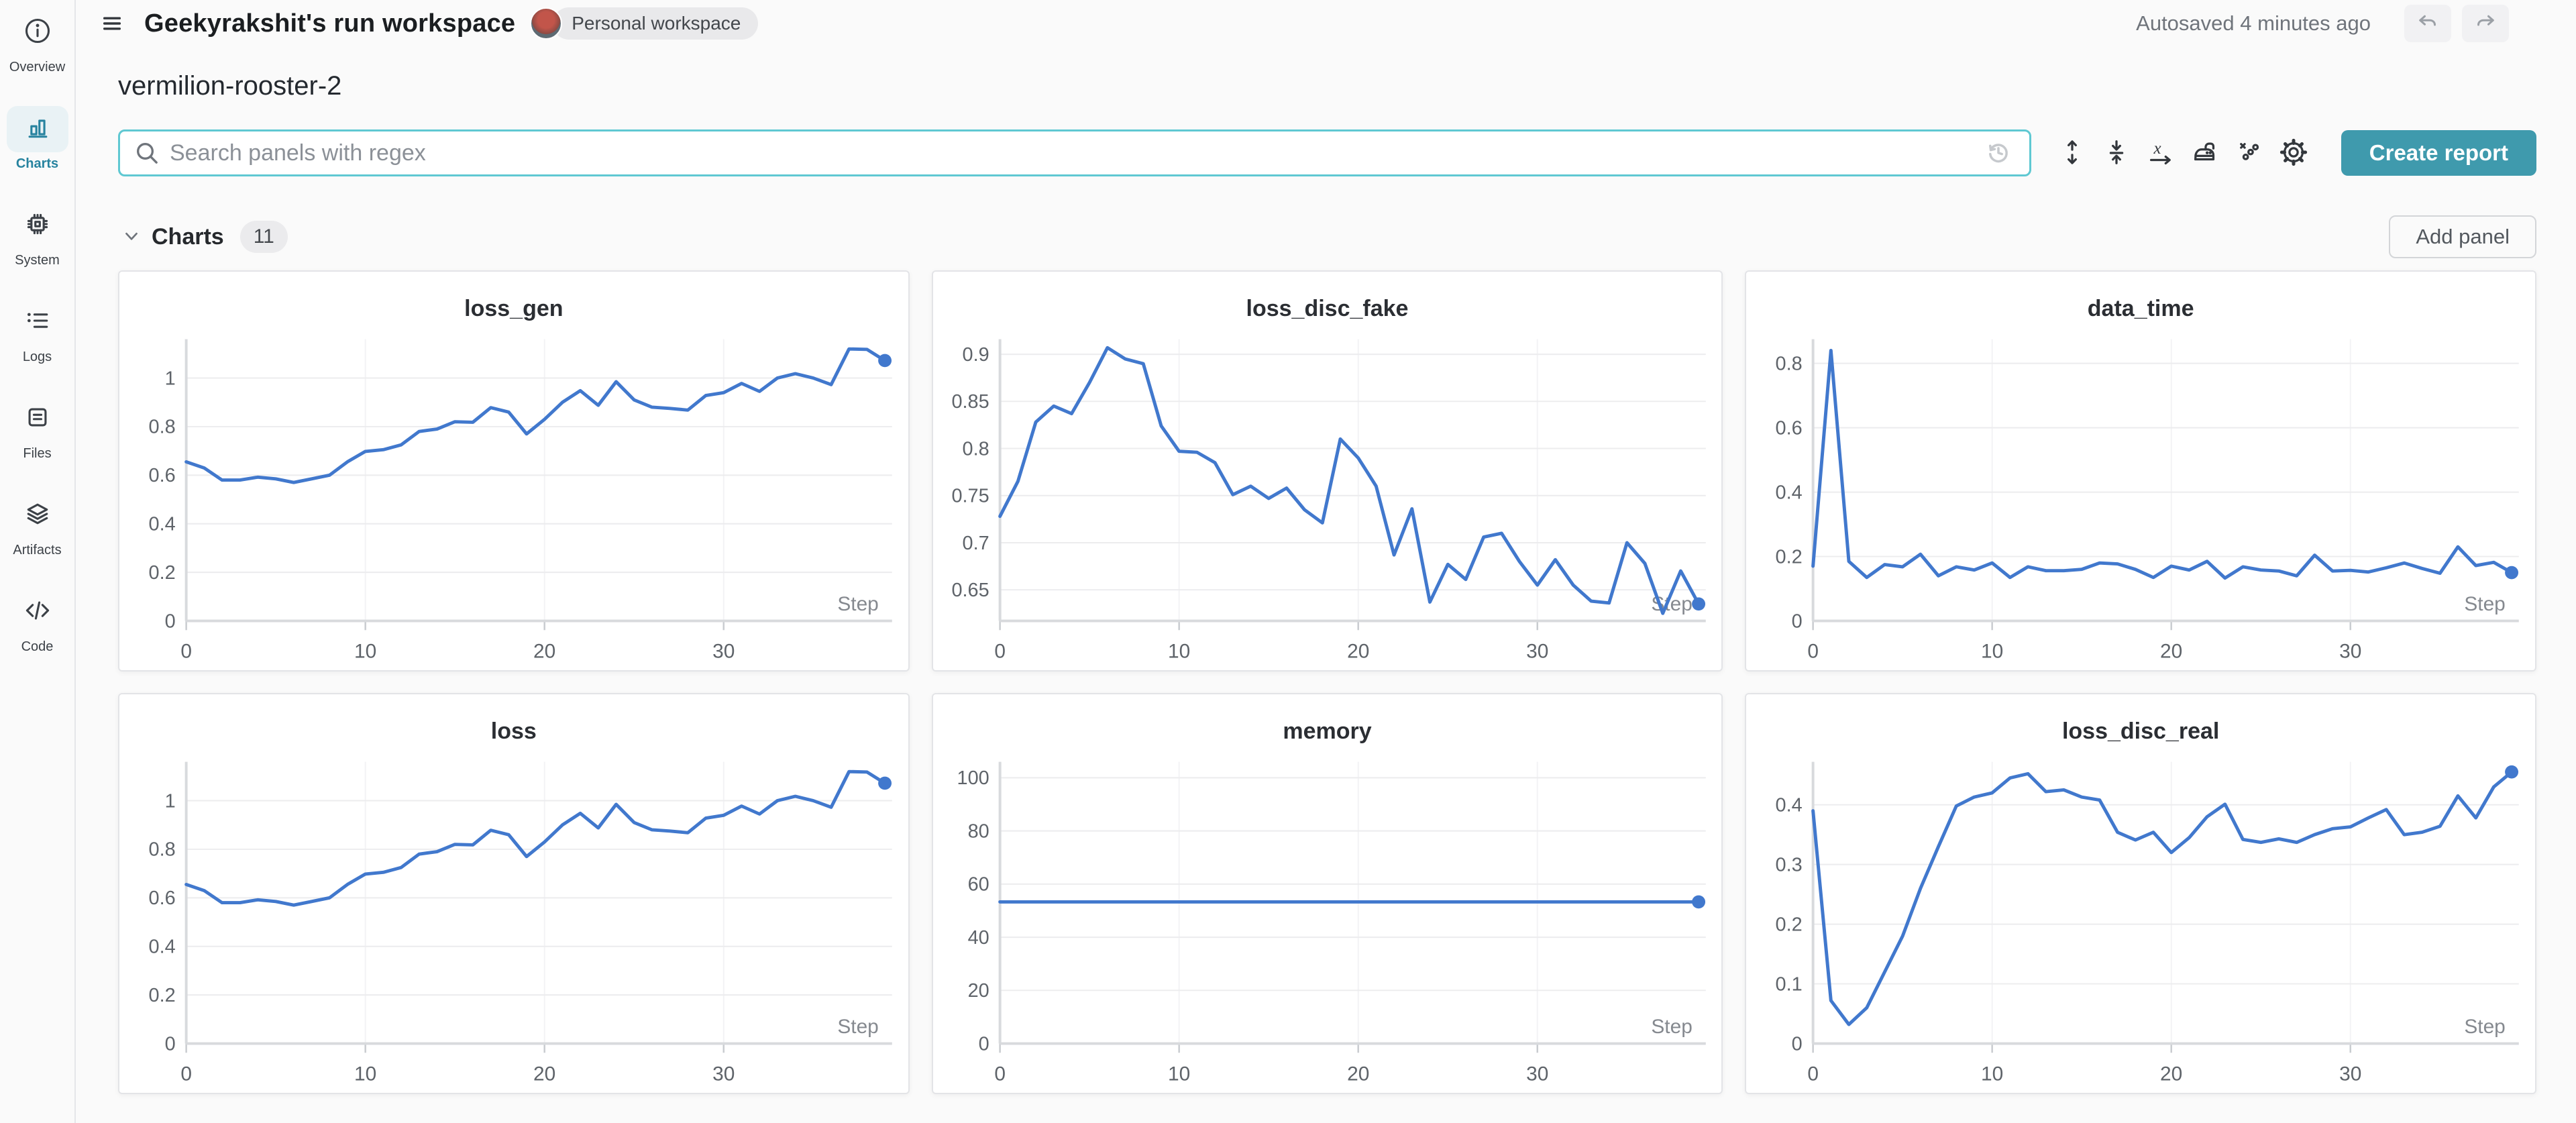 This screenshot has height=1123, width=2576. What do you see at coordinates (37, 42) in the screenshot?
I see `sidebar-item-overview: Overview` at bounding box center [37, 42].